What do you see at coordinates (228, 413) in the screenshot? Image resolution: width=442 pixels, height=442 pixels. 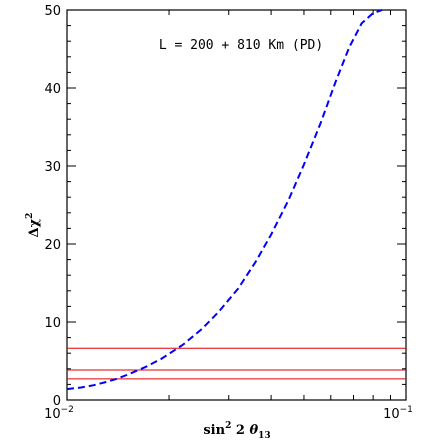 I see `x-tick-labels: 10⁻² 10⁻¹` at bounding box center [228, 413].